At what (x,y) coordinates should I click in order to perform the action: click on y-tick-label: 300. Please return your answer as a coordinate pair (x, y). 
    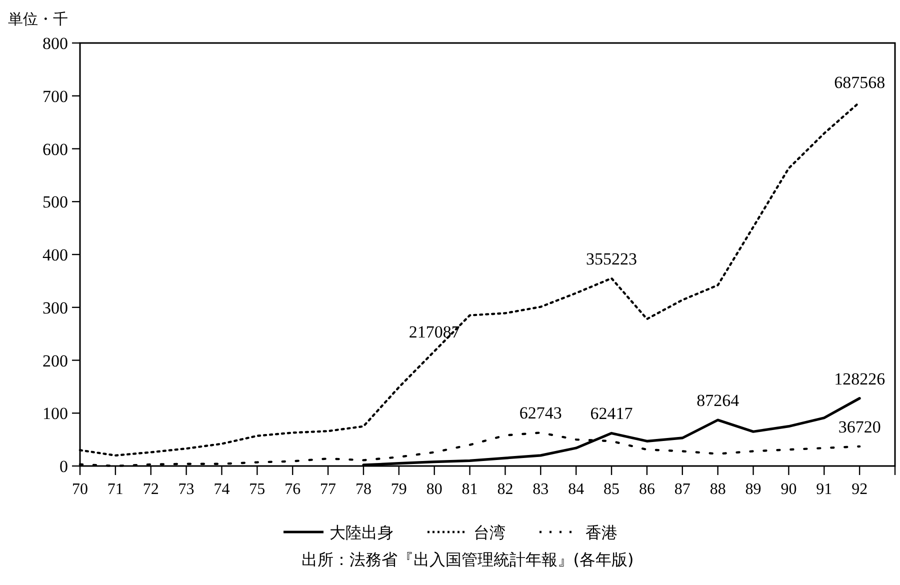
    Looking at the image, I should click on (55, 308).